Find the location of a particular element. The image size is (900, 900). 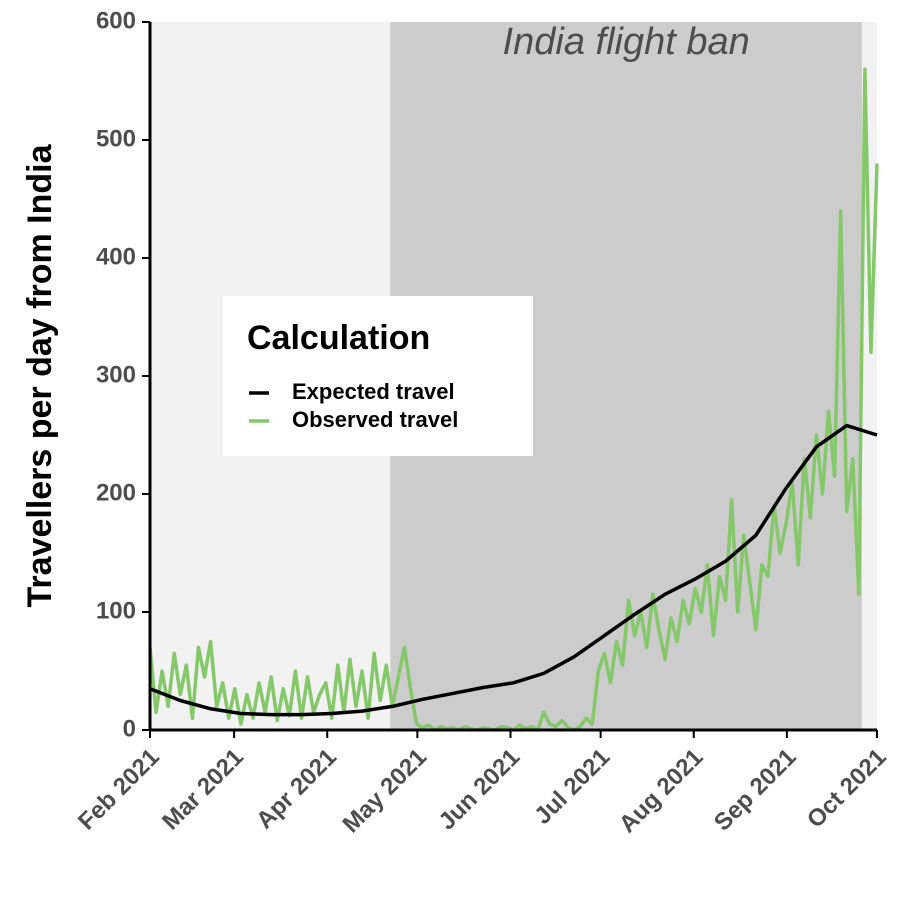

y-tick-label: 200 is located at coordinates (116, 492).